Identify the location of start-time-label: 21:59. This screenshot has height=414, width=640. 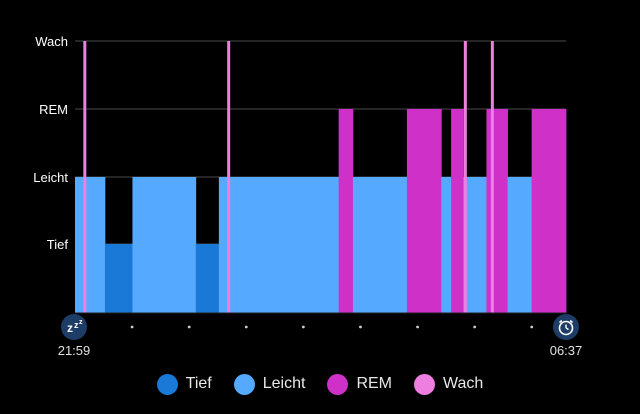
(74, 350).